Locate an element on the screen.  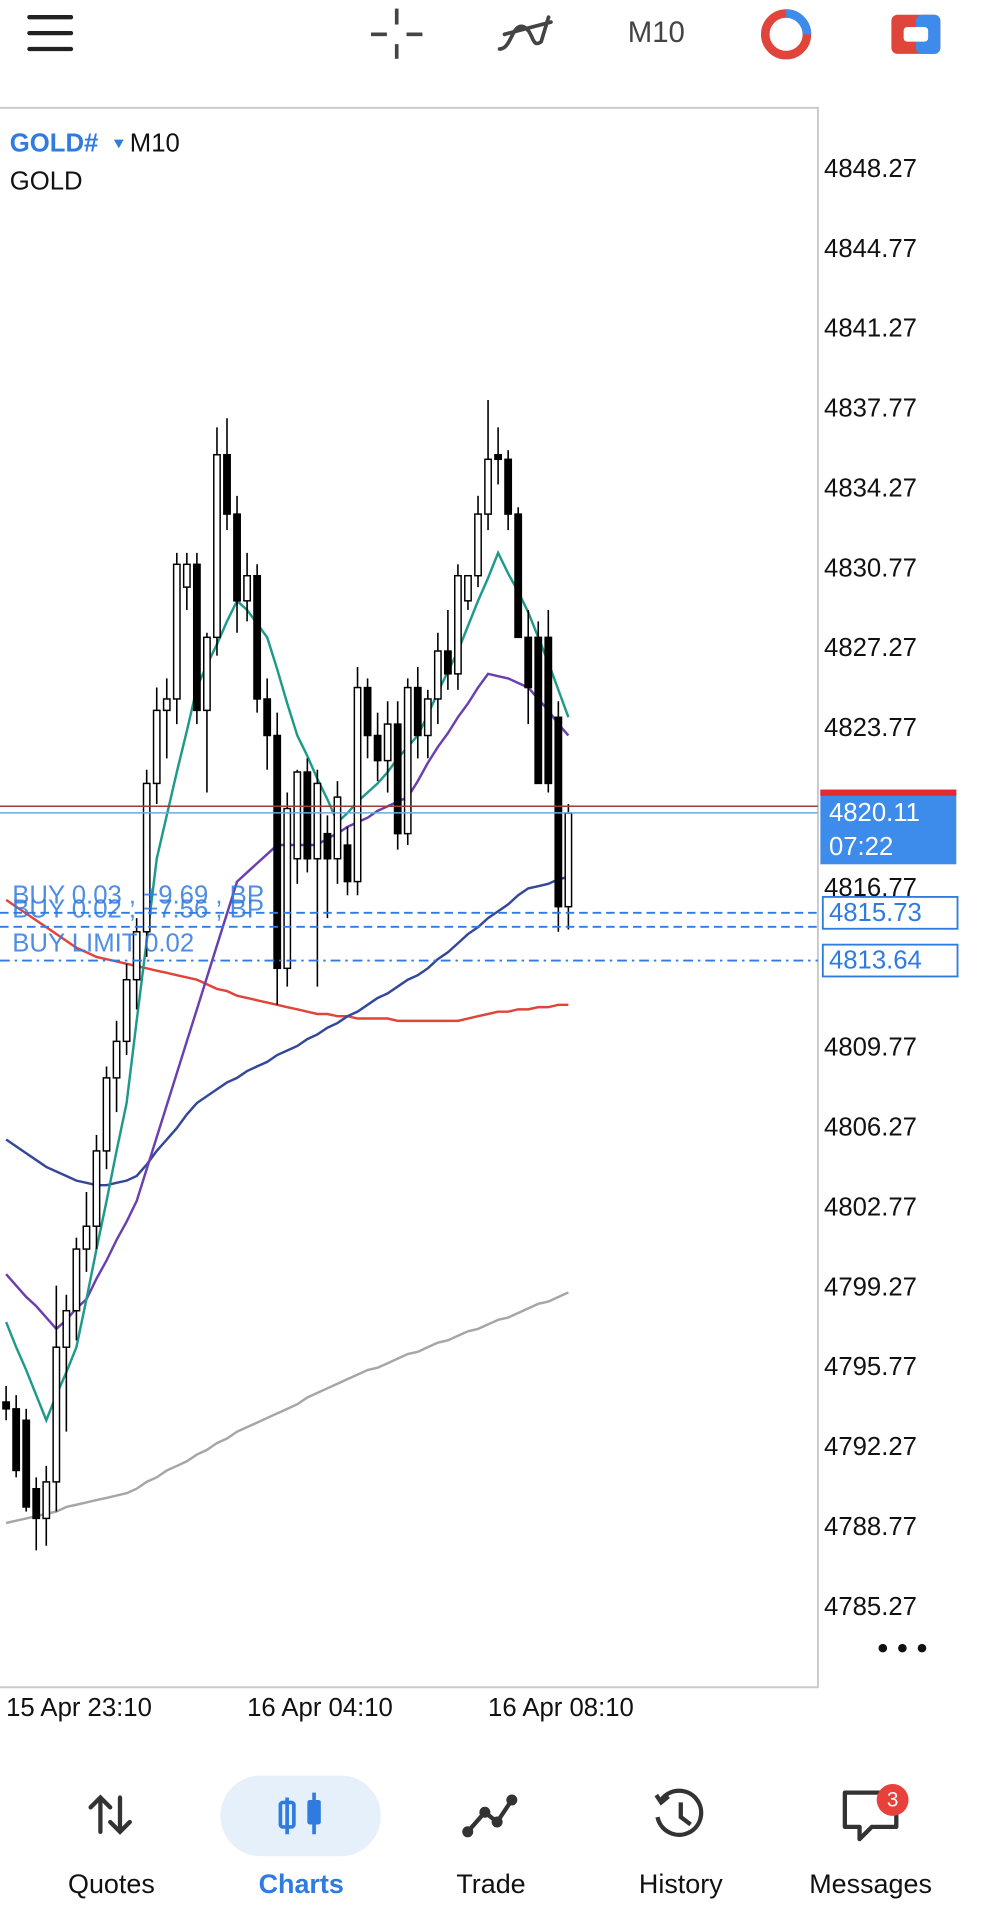
y-tick-label: 4848.27 is located at coordinates (870, 169).